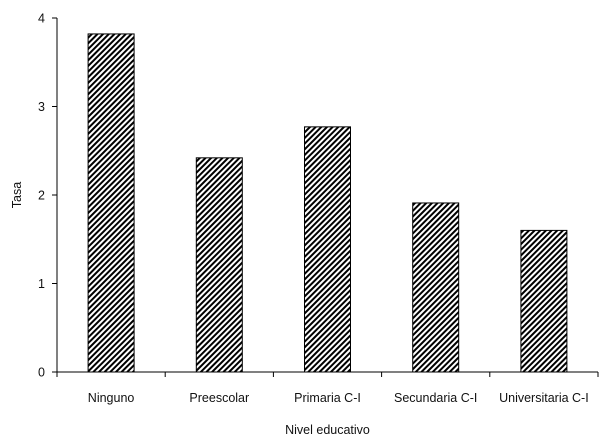 This screenshot has height=440, width=601. Describe the element at coordinates (41, 107) in the screenshot. I see `y-tick-label: 3` at that location.